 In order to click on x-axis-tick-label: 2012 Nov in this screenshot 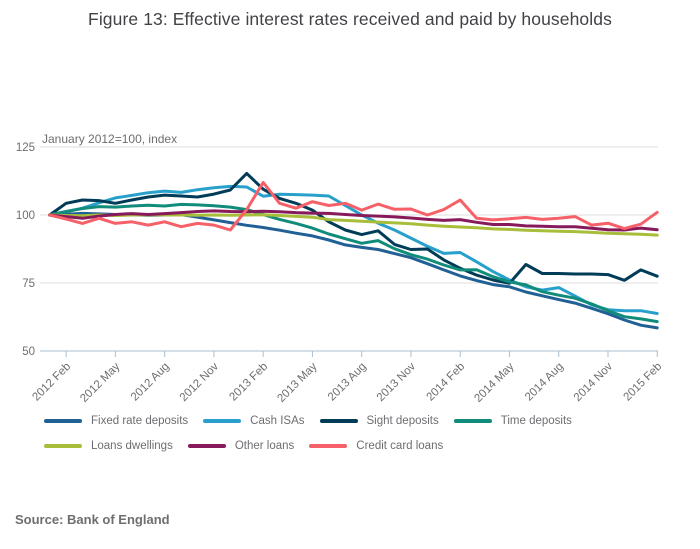, I will do `click(199, 381)`.